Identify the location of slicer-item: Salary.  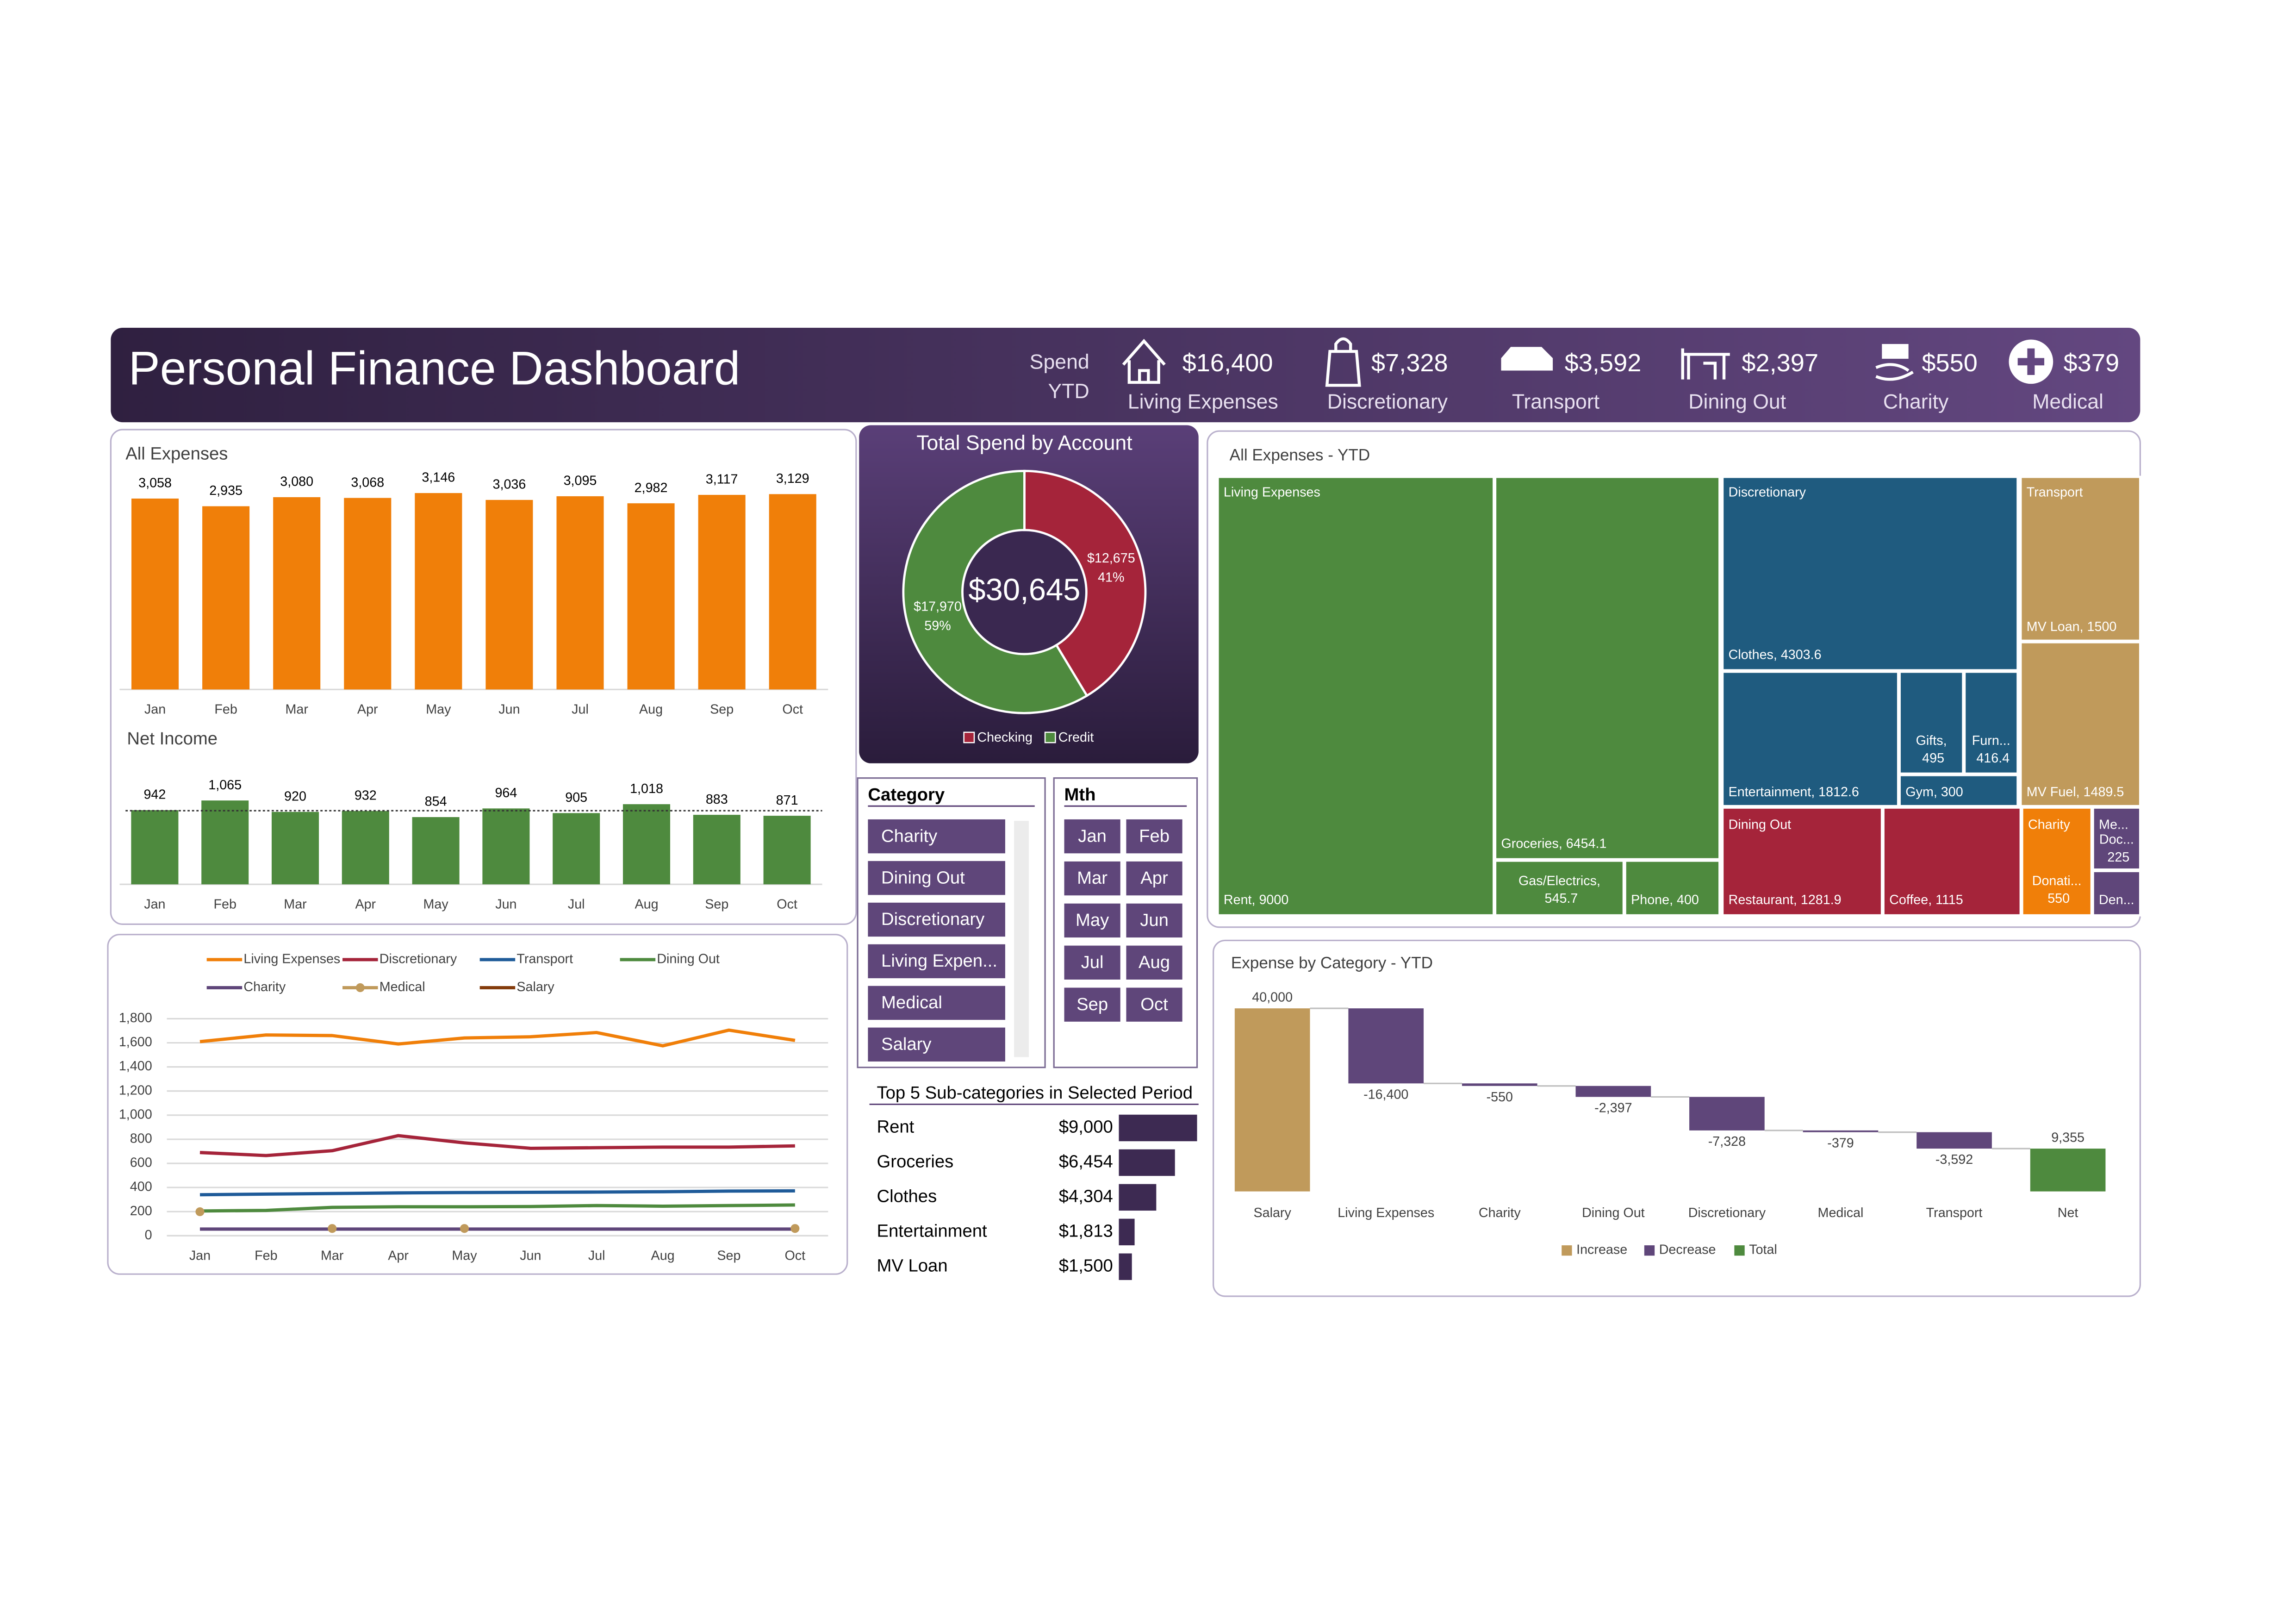
(906, 1044).